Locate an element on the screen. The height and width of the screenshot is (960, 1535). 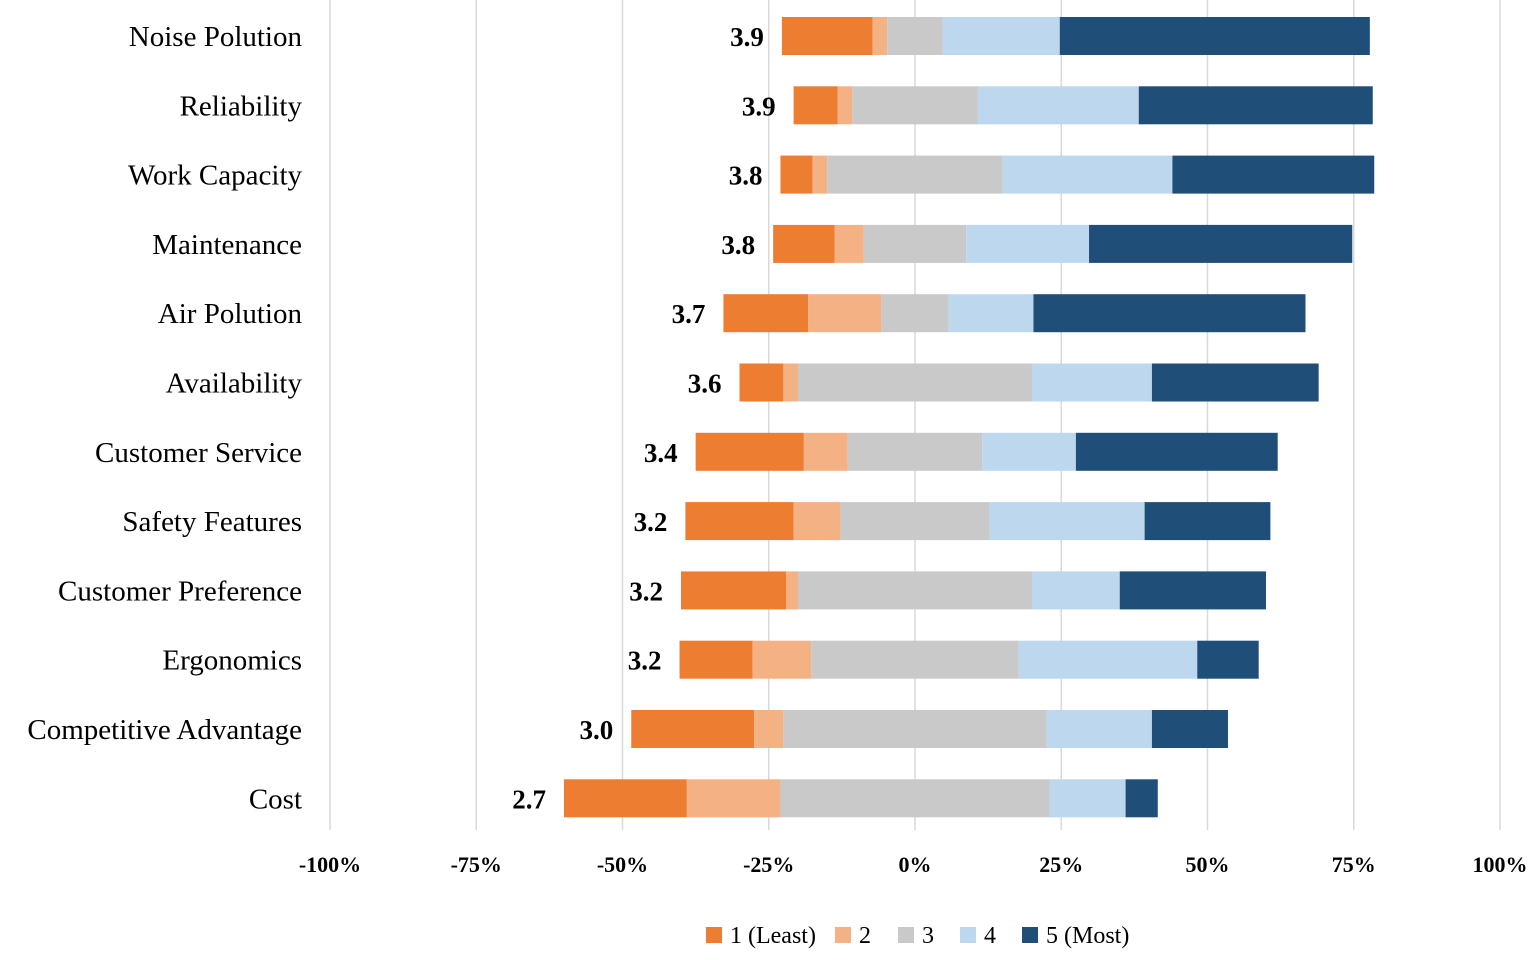
mean-score-label: 3.6 is located at coordinates (705, 384).